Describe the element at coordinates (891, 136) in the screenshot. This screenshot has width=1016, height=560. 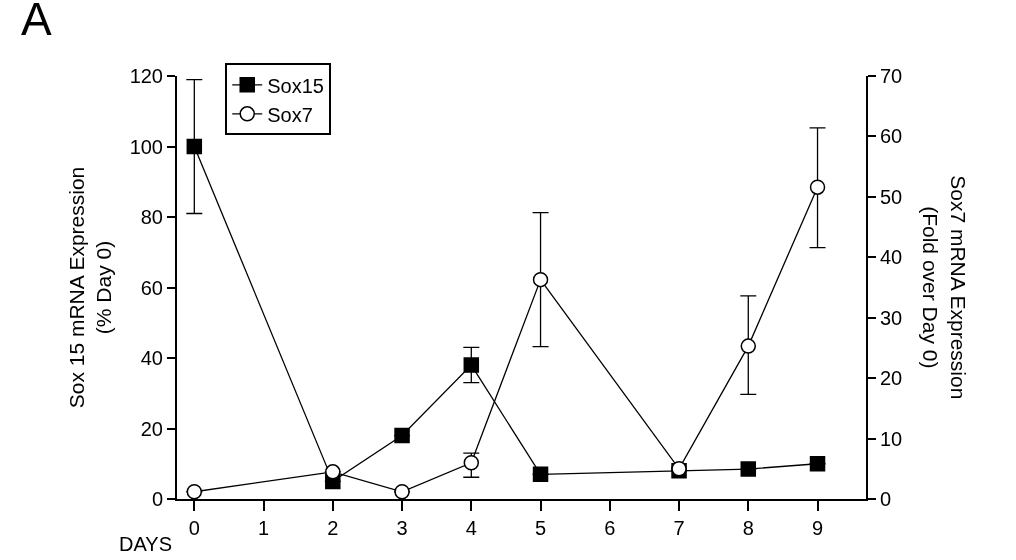
I see `y2-tick-label: 60` at that location.